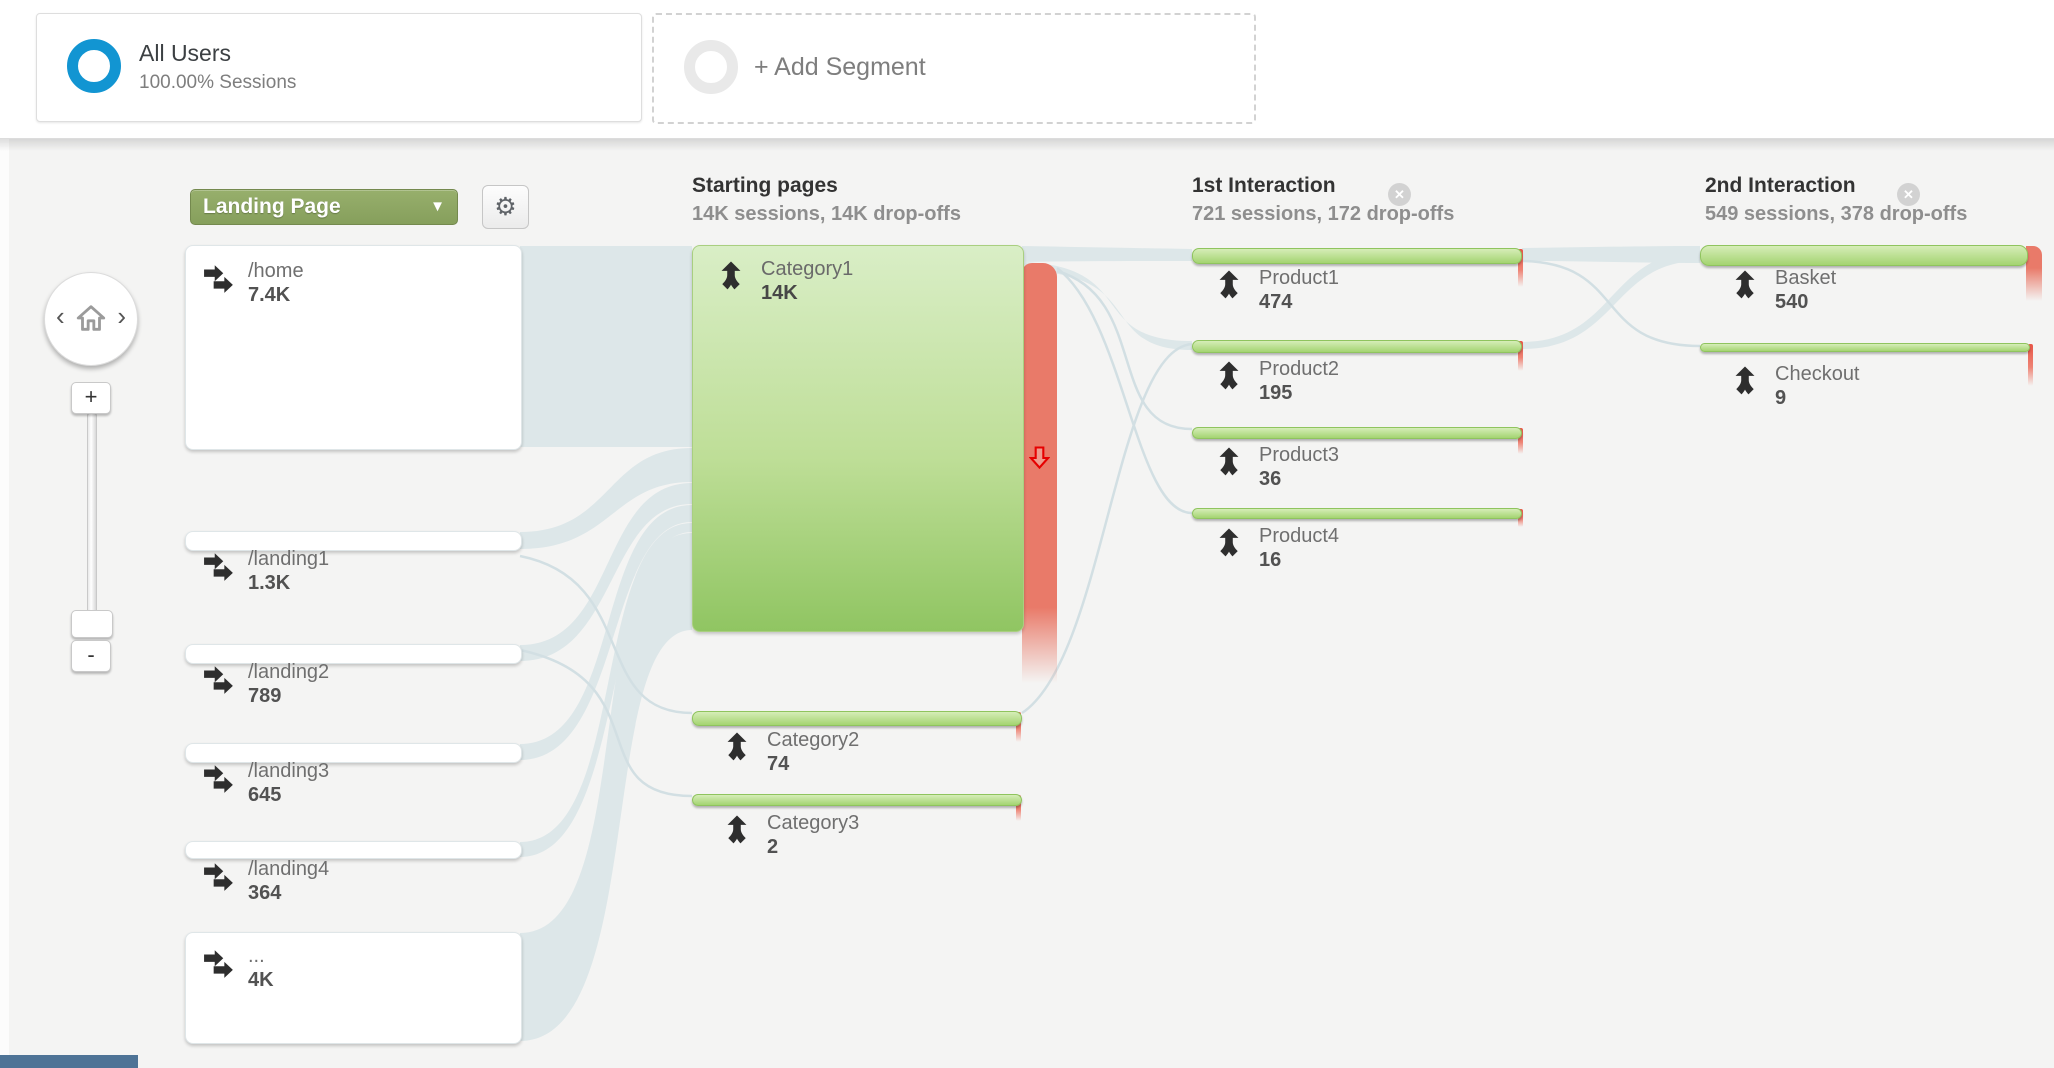 The height and width of the screenshot is (1068, 2054). I want to click on node-home, so click(353, 347).